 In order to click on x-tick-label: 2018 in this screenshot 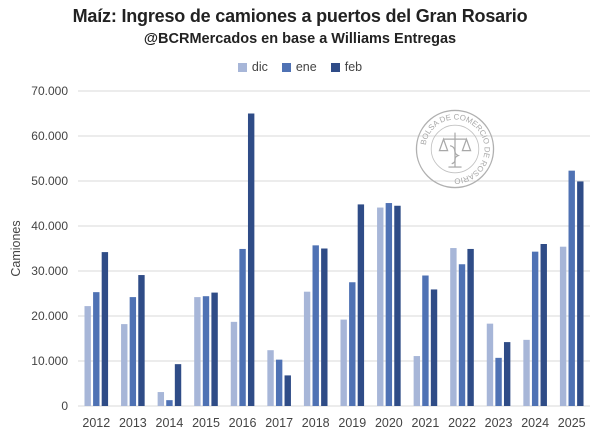, I will do `click(316, 423)`.